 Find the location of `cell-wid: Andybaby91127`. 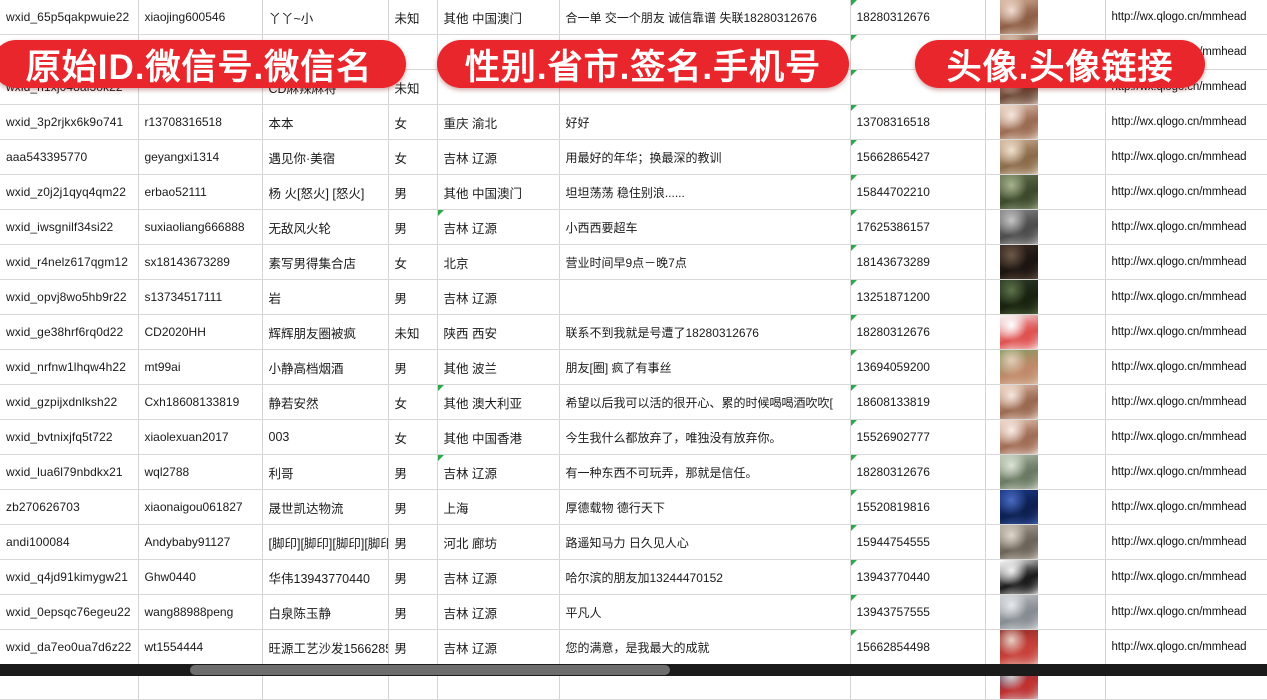

cell-wid: Andybaby91127 is located at coordinates (200, 542).